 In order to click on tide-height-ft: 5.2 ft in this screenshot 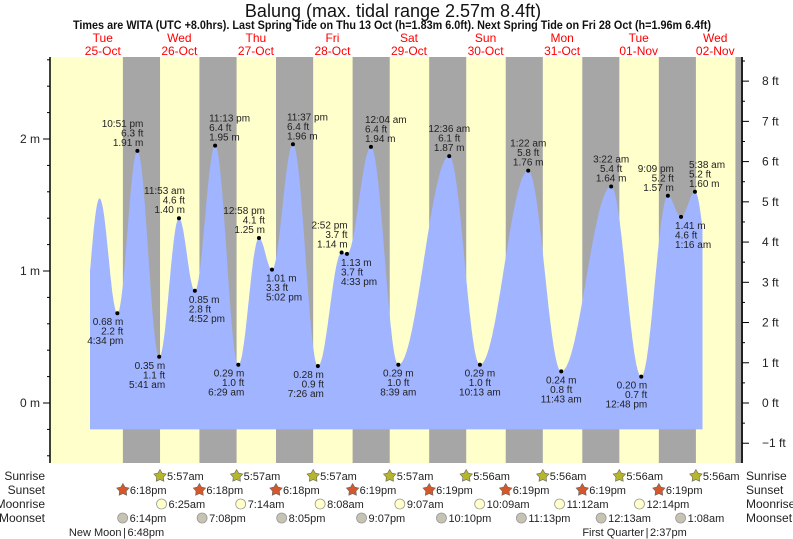, I will do `click(663, 178)`.